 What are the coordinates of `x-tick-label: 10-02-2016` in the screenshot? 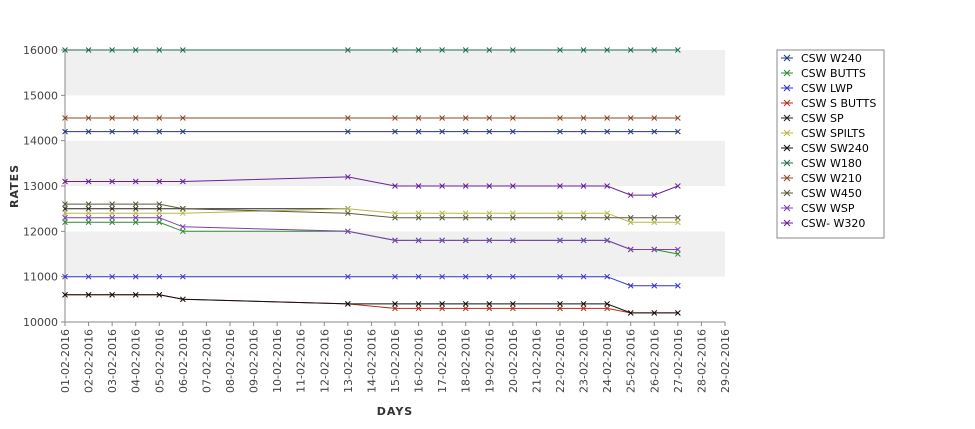 It's located at (277, 361).